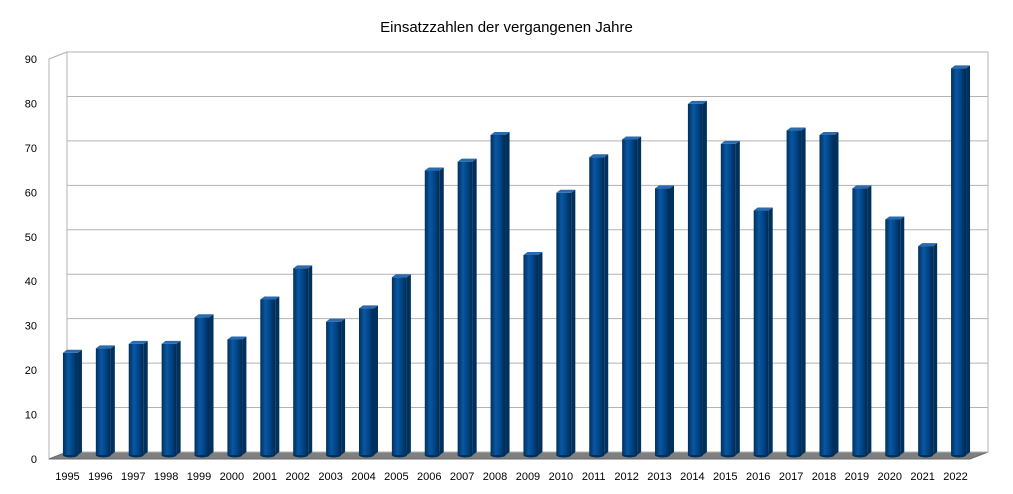 This screenshot has height=494, width=1013. Describe the element at coordinates (330, 477) in the screenshot. I see `x-tick-label: 2003` at that location.